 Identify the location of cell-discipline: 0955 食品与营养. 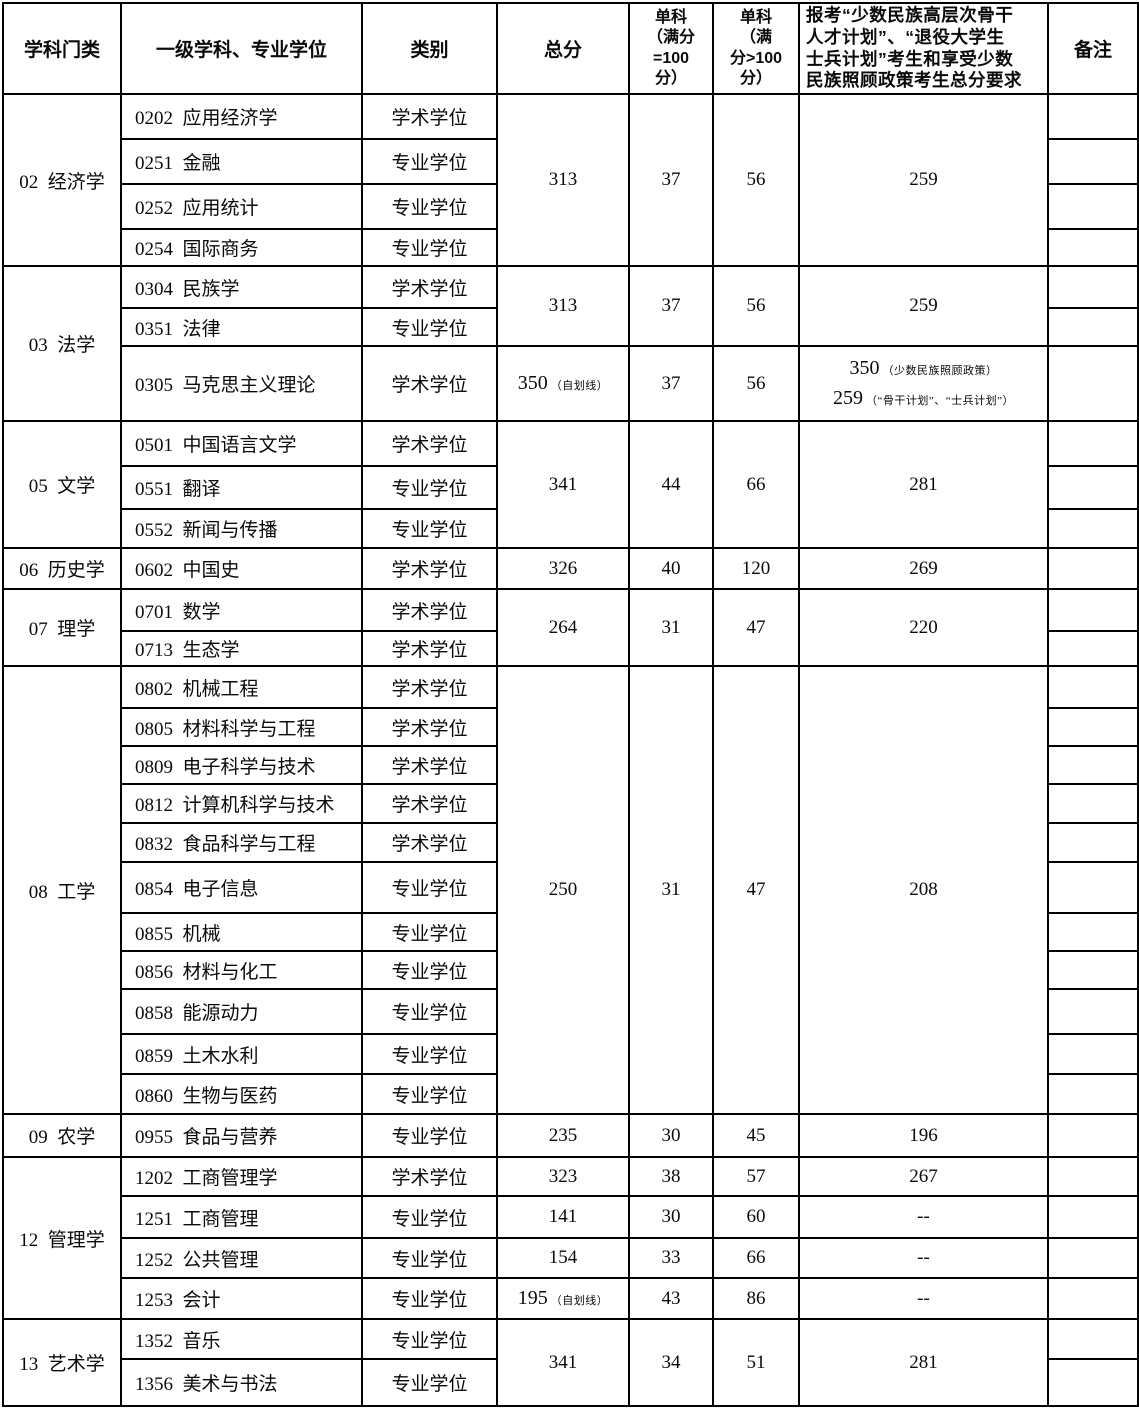
(241, 1135).